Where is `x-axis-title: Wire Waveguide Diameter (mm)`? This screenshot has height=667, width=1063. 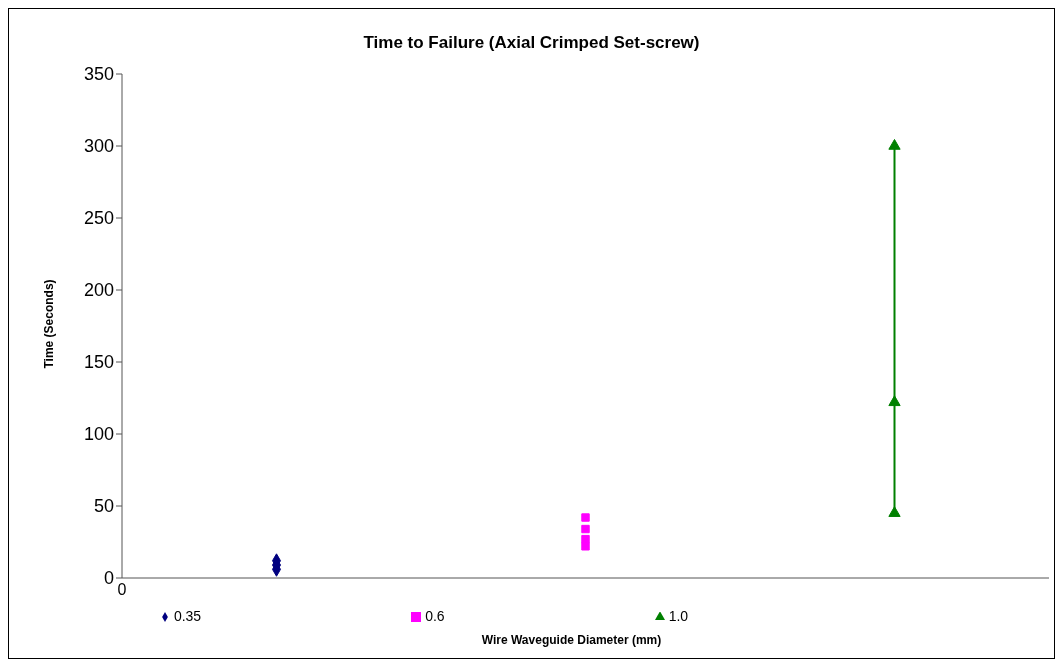
x-axis-title: Wire Waveguide Diameter (mm) is located at coordinates (571, 640).